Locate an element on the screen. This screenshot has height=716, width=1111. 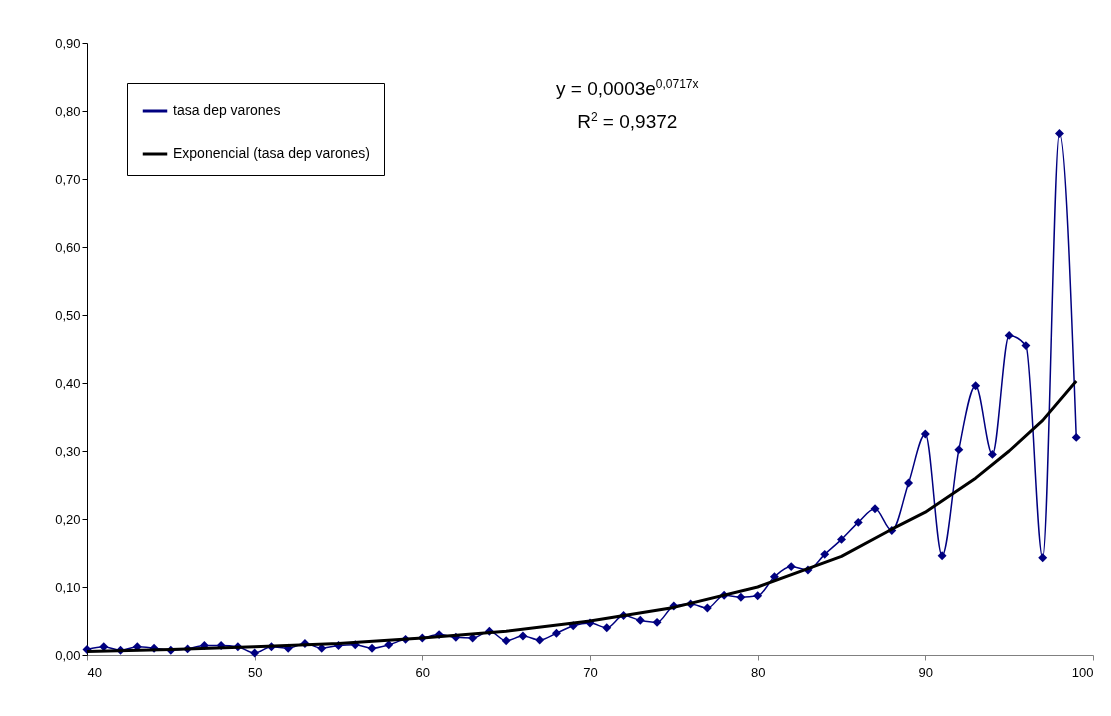
y-tick-label: 0,50 is located at coordinates (68, 315).